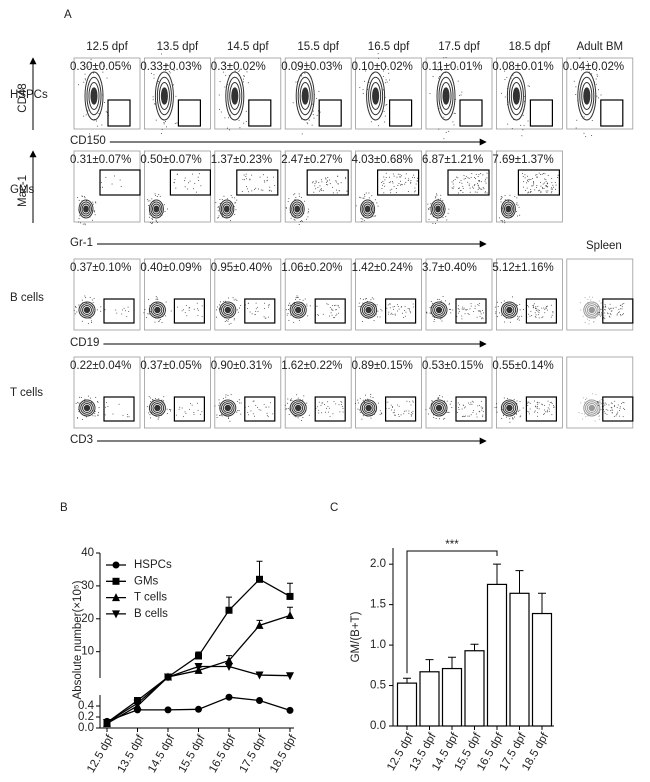 This screenshot has height=782, width=650. Describe the element at coordinates (254, 753) in the screenshot. I see `x-tick-label: 17.5 dpf` at that location.